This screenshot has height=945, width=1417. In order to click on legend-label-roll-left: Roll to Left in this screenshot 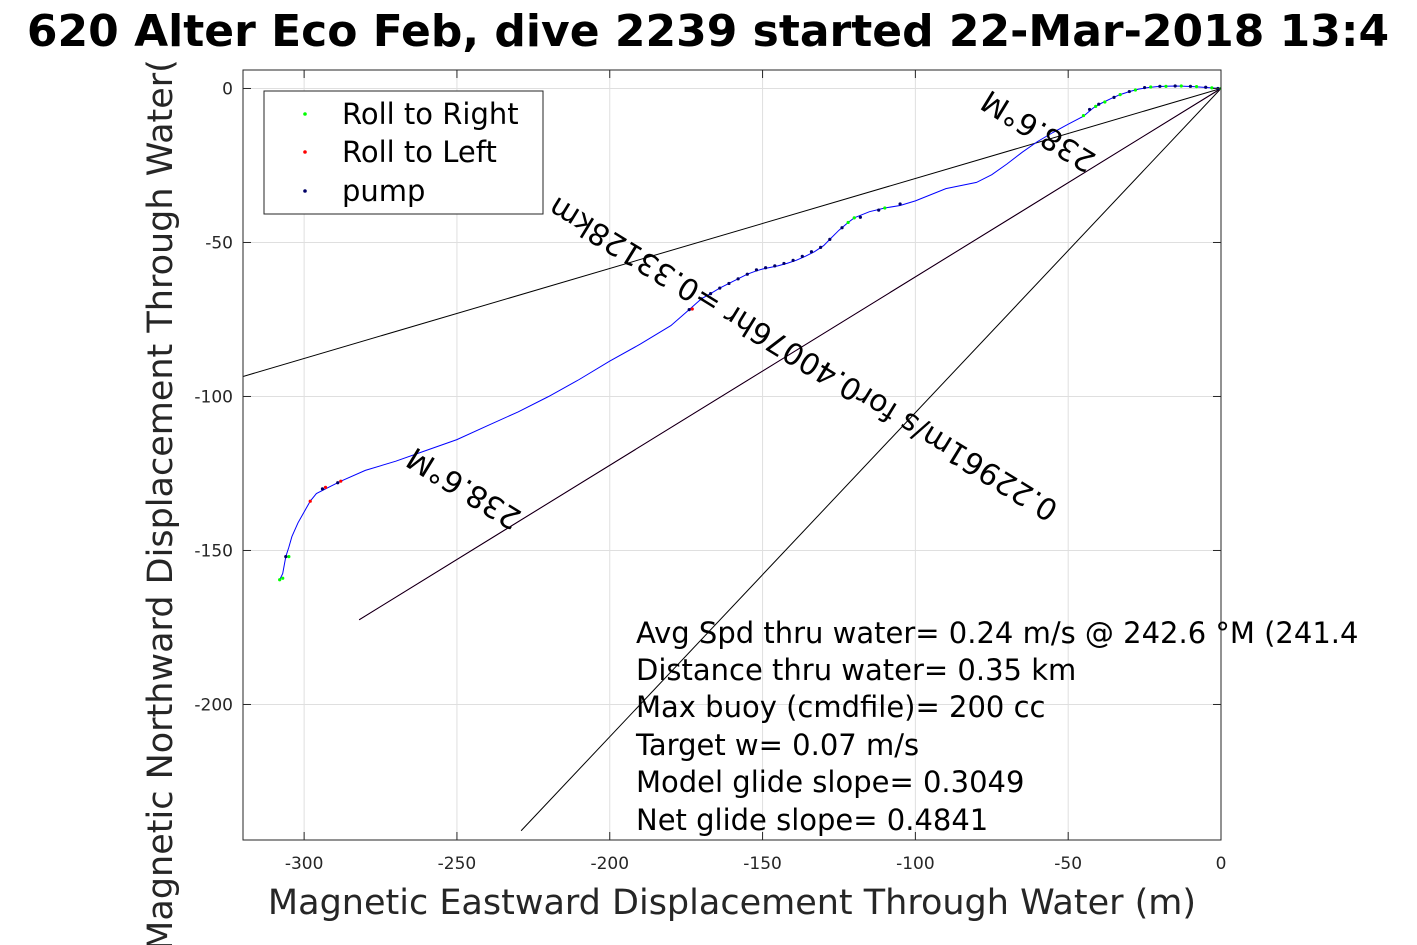, I will do `click(419, 152)`.